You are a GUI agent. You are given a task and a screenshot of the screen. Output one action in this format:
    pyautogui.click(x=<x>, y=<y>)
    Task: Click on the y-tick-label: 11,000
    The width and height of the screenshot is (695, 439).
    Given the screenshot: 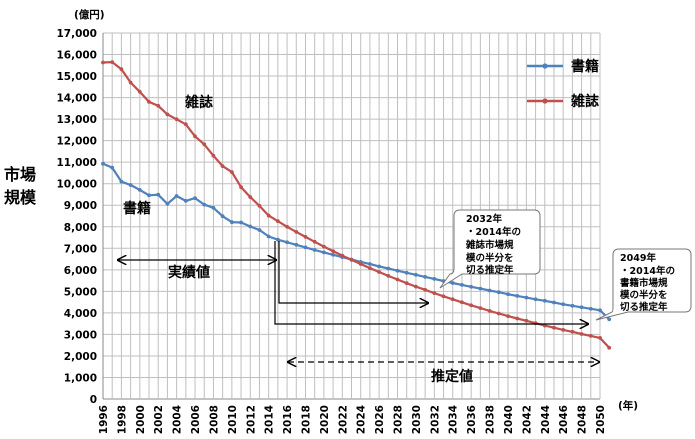 What is the action you would take?
    pyautogui.click(x=76, y=163)
    